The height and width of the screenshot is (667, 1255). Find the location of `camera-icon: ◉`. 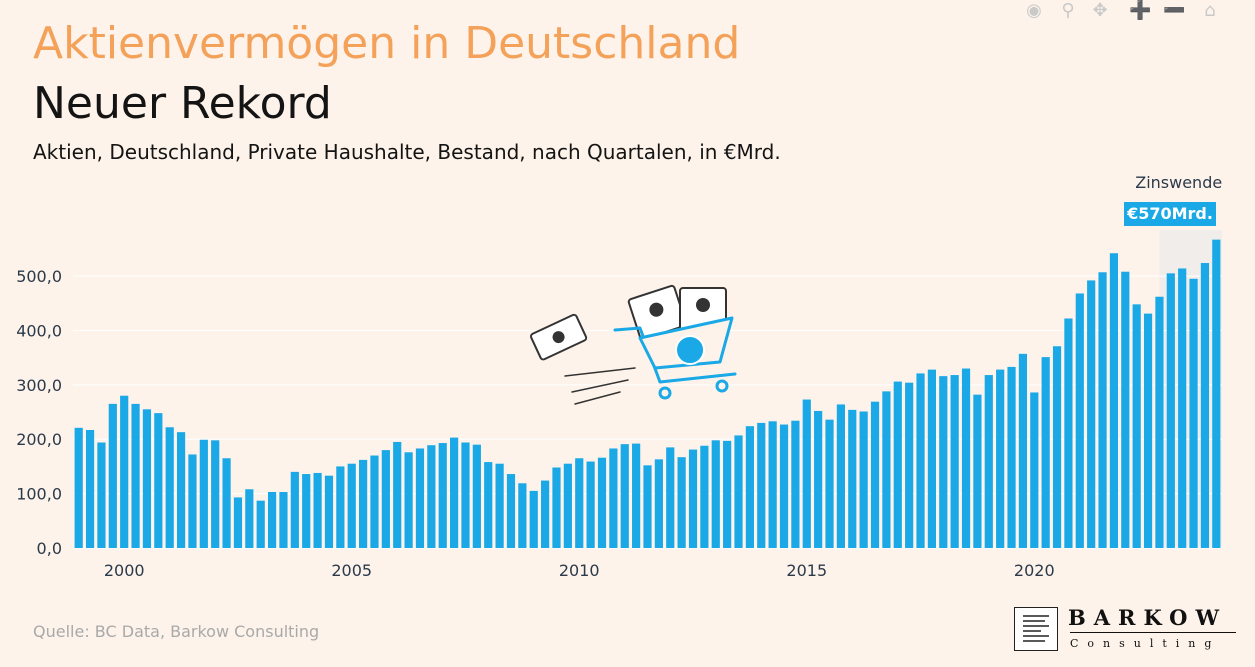

camera-icon: ◉ is located at coordinates (1034, 10).